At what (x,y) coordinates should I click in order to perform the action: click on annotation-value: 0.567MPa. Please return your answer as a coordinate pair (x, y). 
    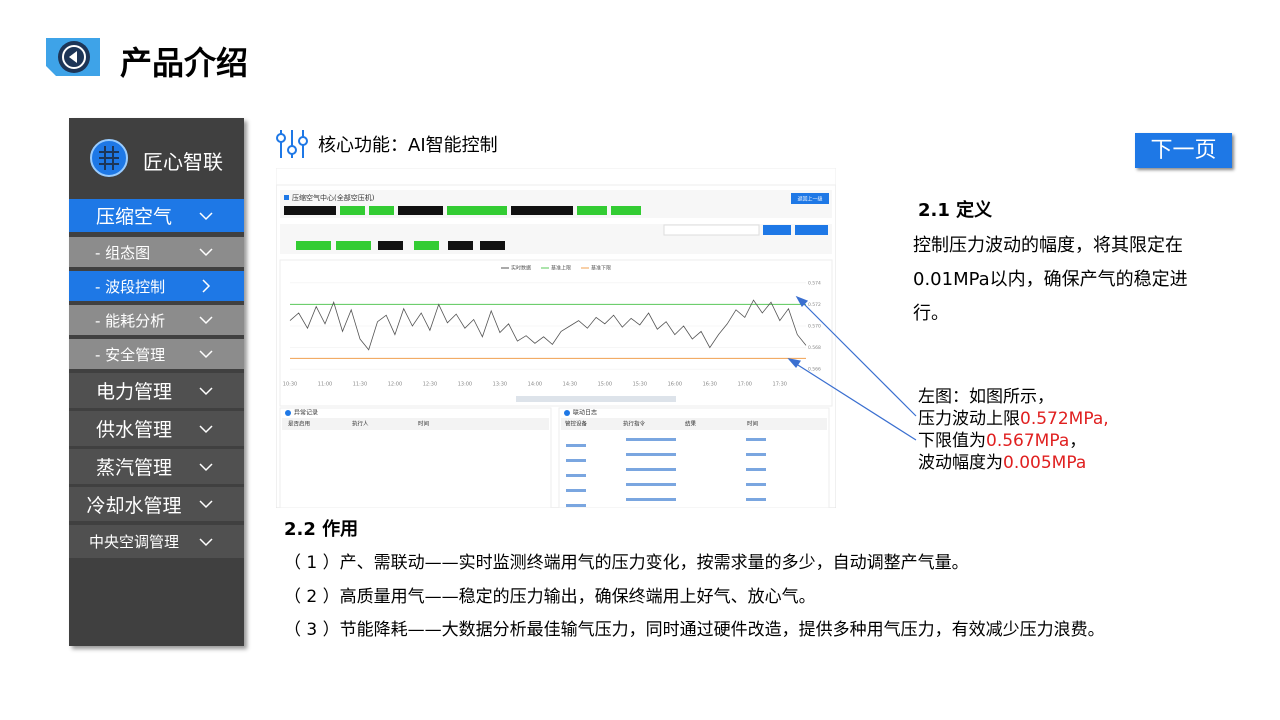
    Looking at the image, I should click on (1028, 441).